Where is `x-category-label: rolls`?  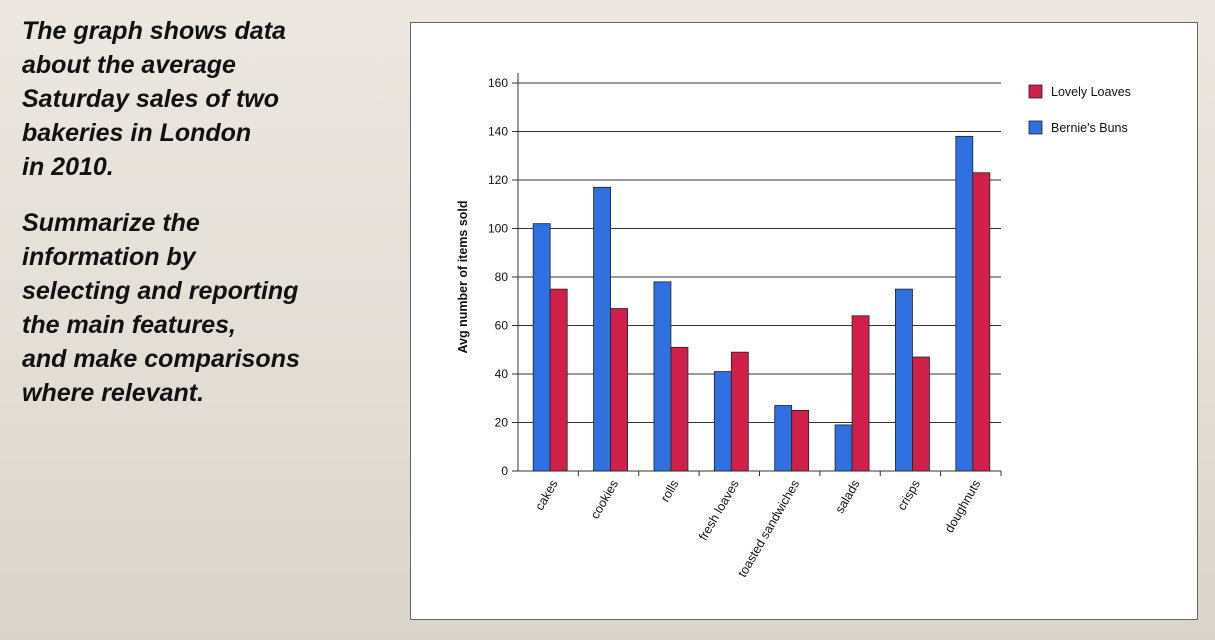
x-category-label: rolls is located at coordinates (670, 491).